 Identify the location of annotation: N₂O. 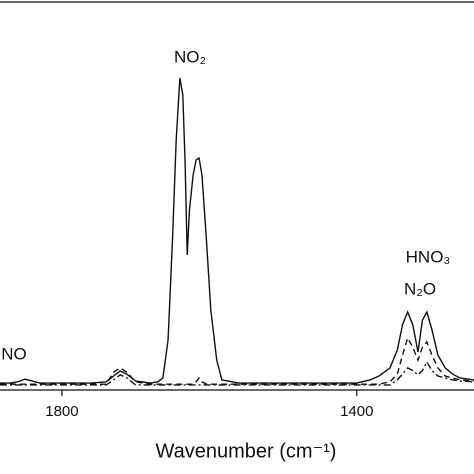
(420, 288).